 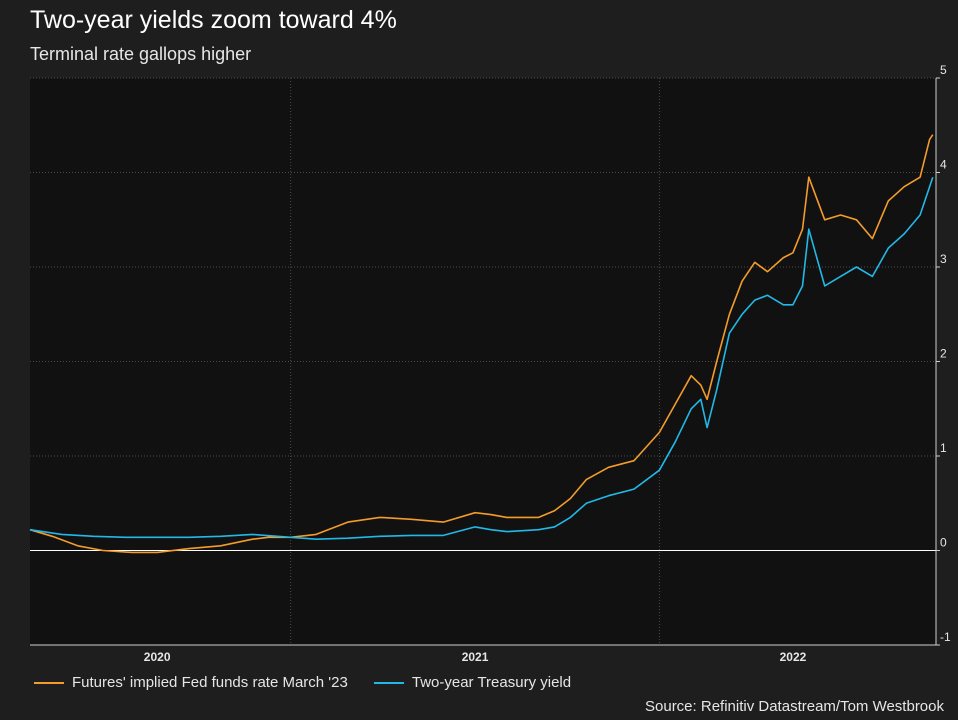 What do you see at coordinates (943, 259) in the screenshot?
I see `y-tick-label: 3` at bounding box center [943, 259].